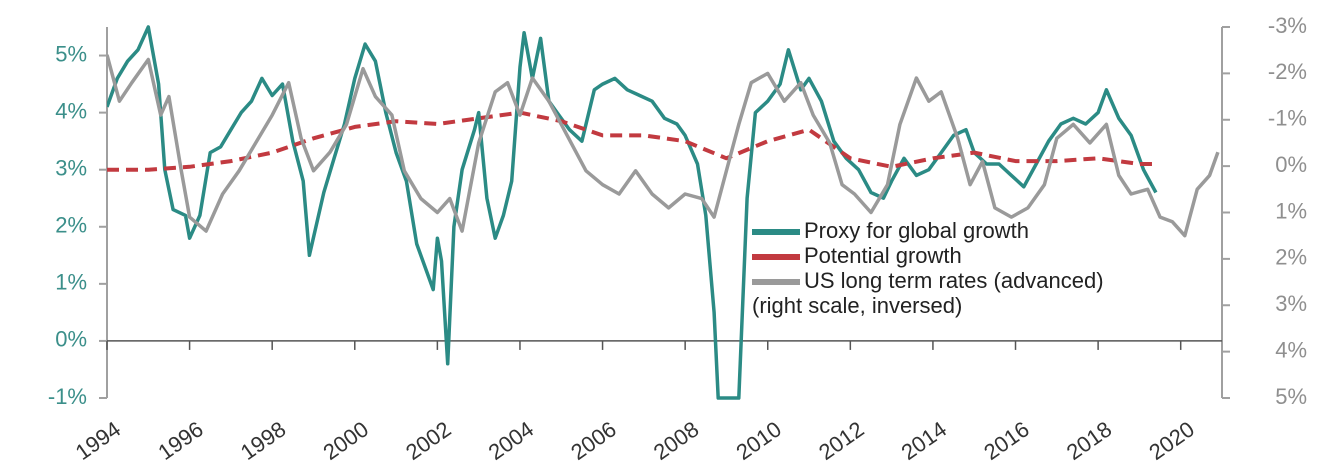  Describe the element at coordinates (857, 305) in the screenshot. I see `legend-note: (right scale, inversed)` at that location.